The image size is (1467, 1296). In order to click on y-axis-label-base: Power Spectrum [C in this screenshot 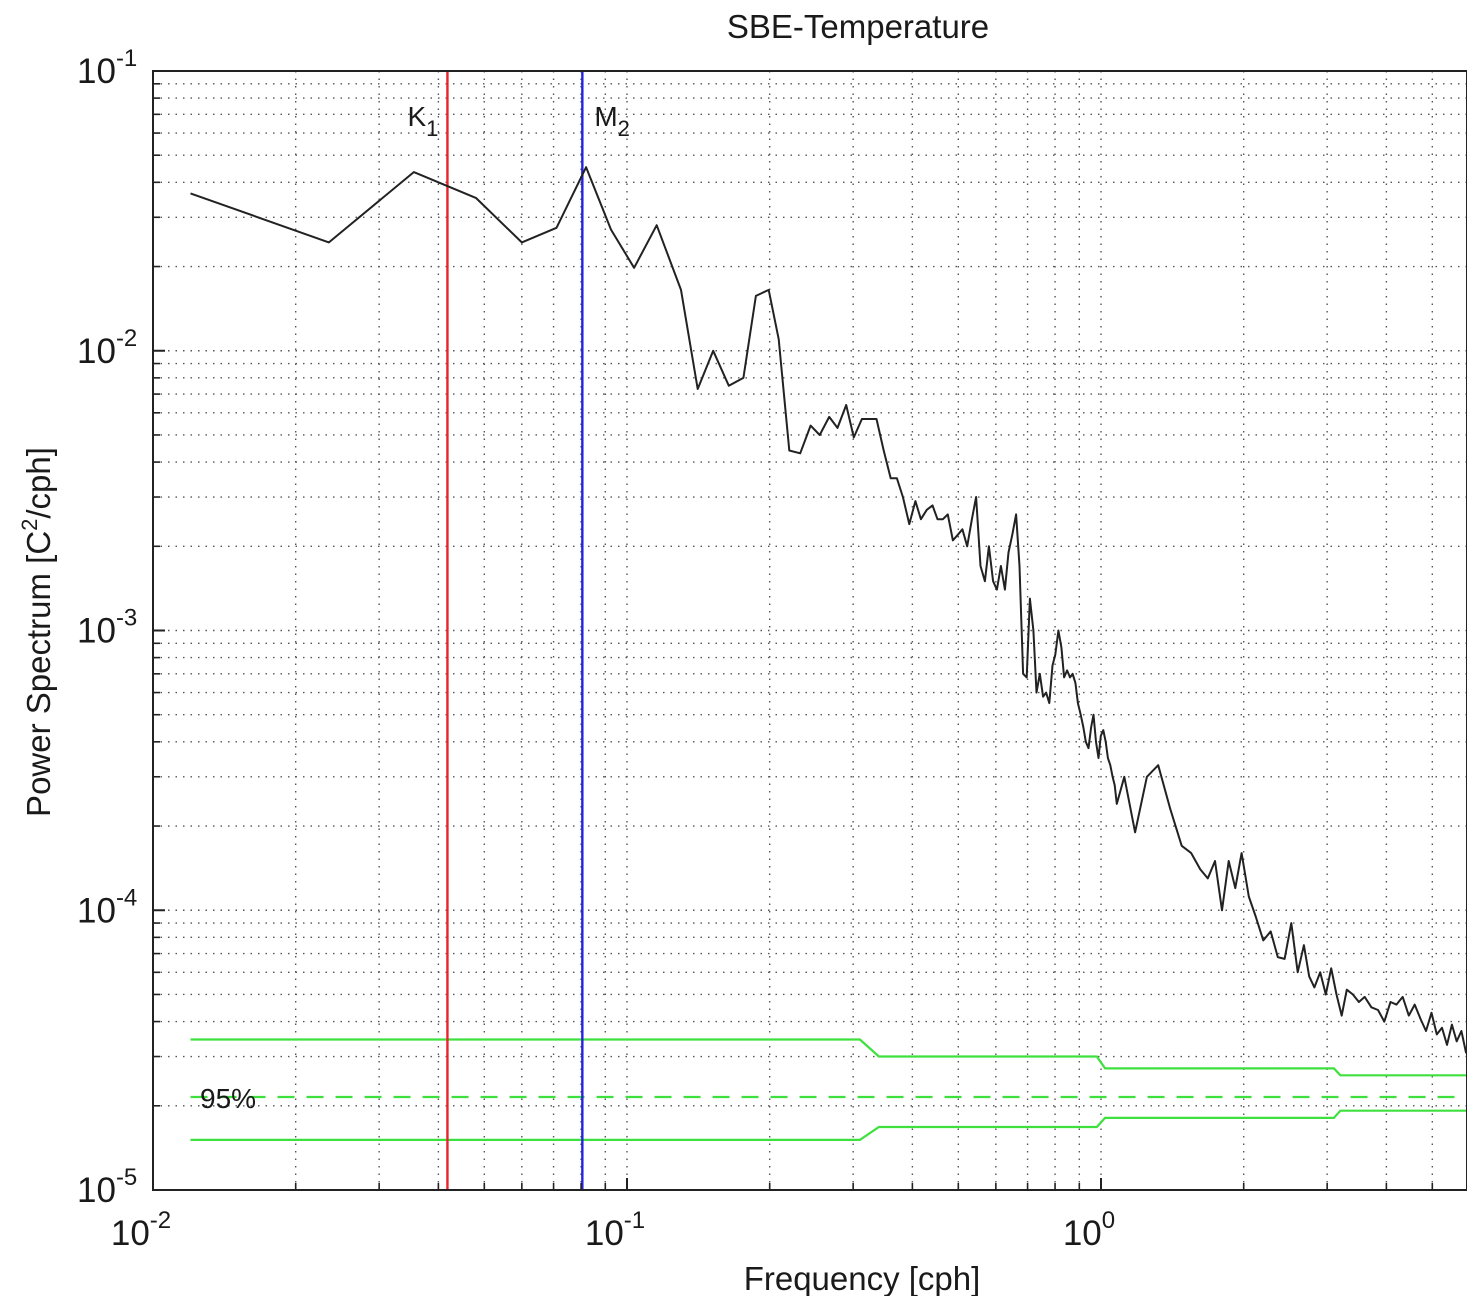, I will do `click(38, 674)`.